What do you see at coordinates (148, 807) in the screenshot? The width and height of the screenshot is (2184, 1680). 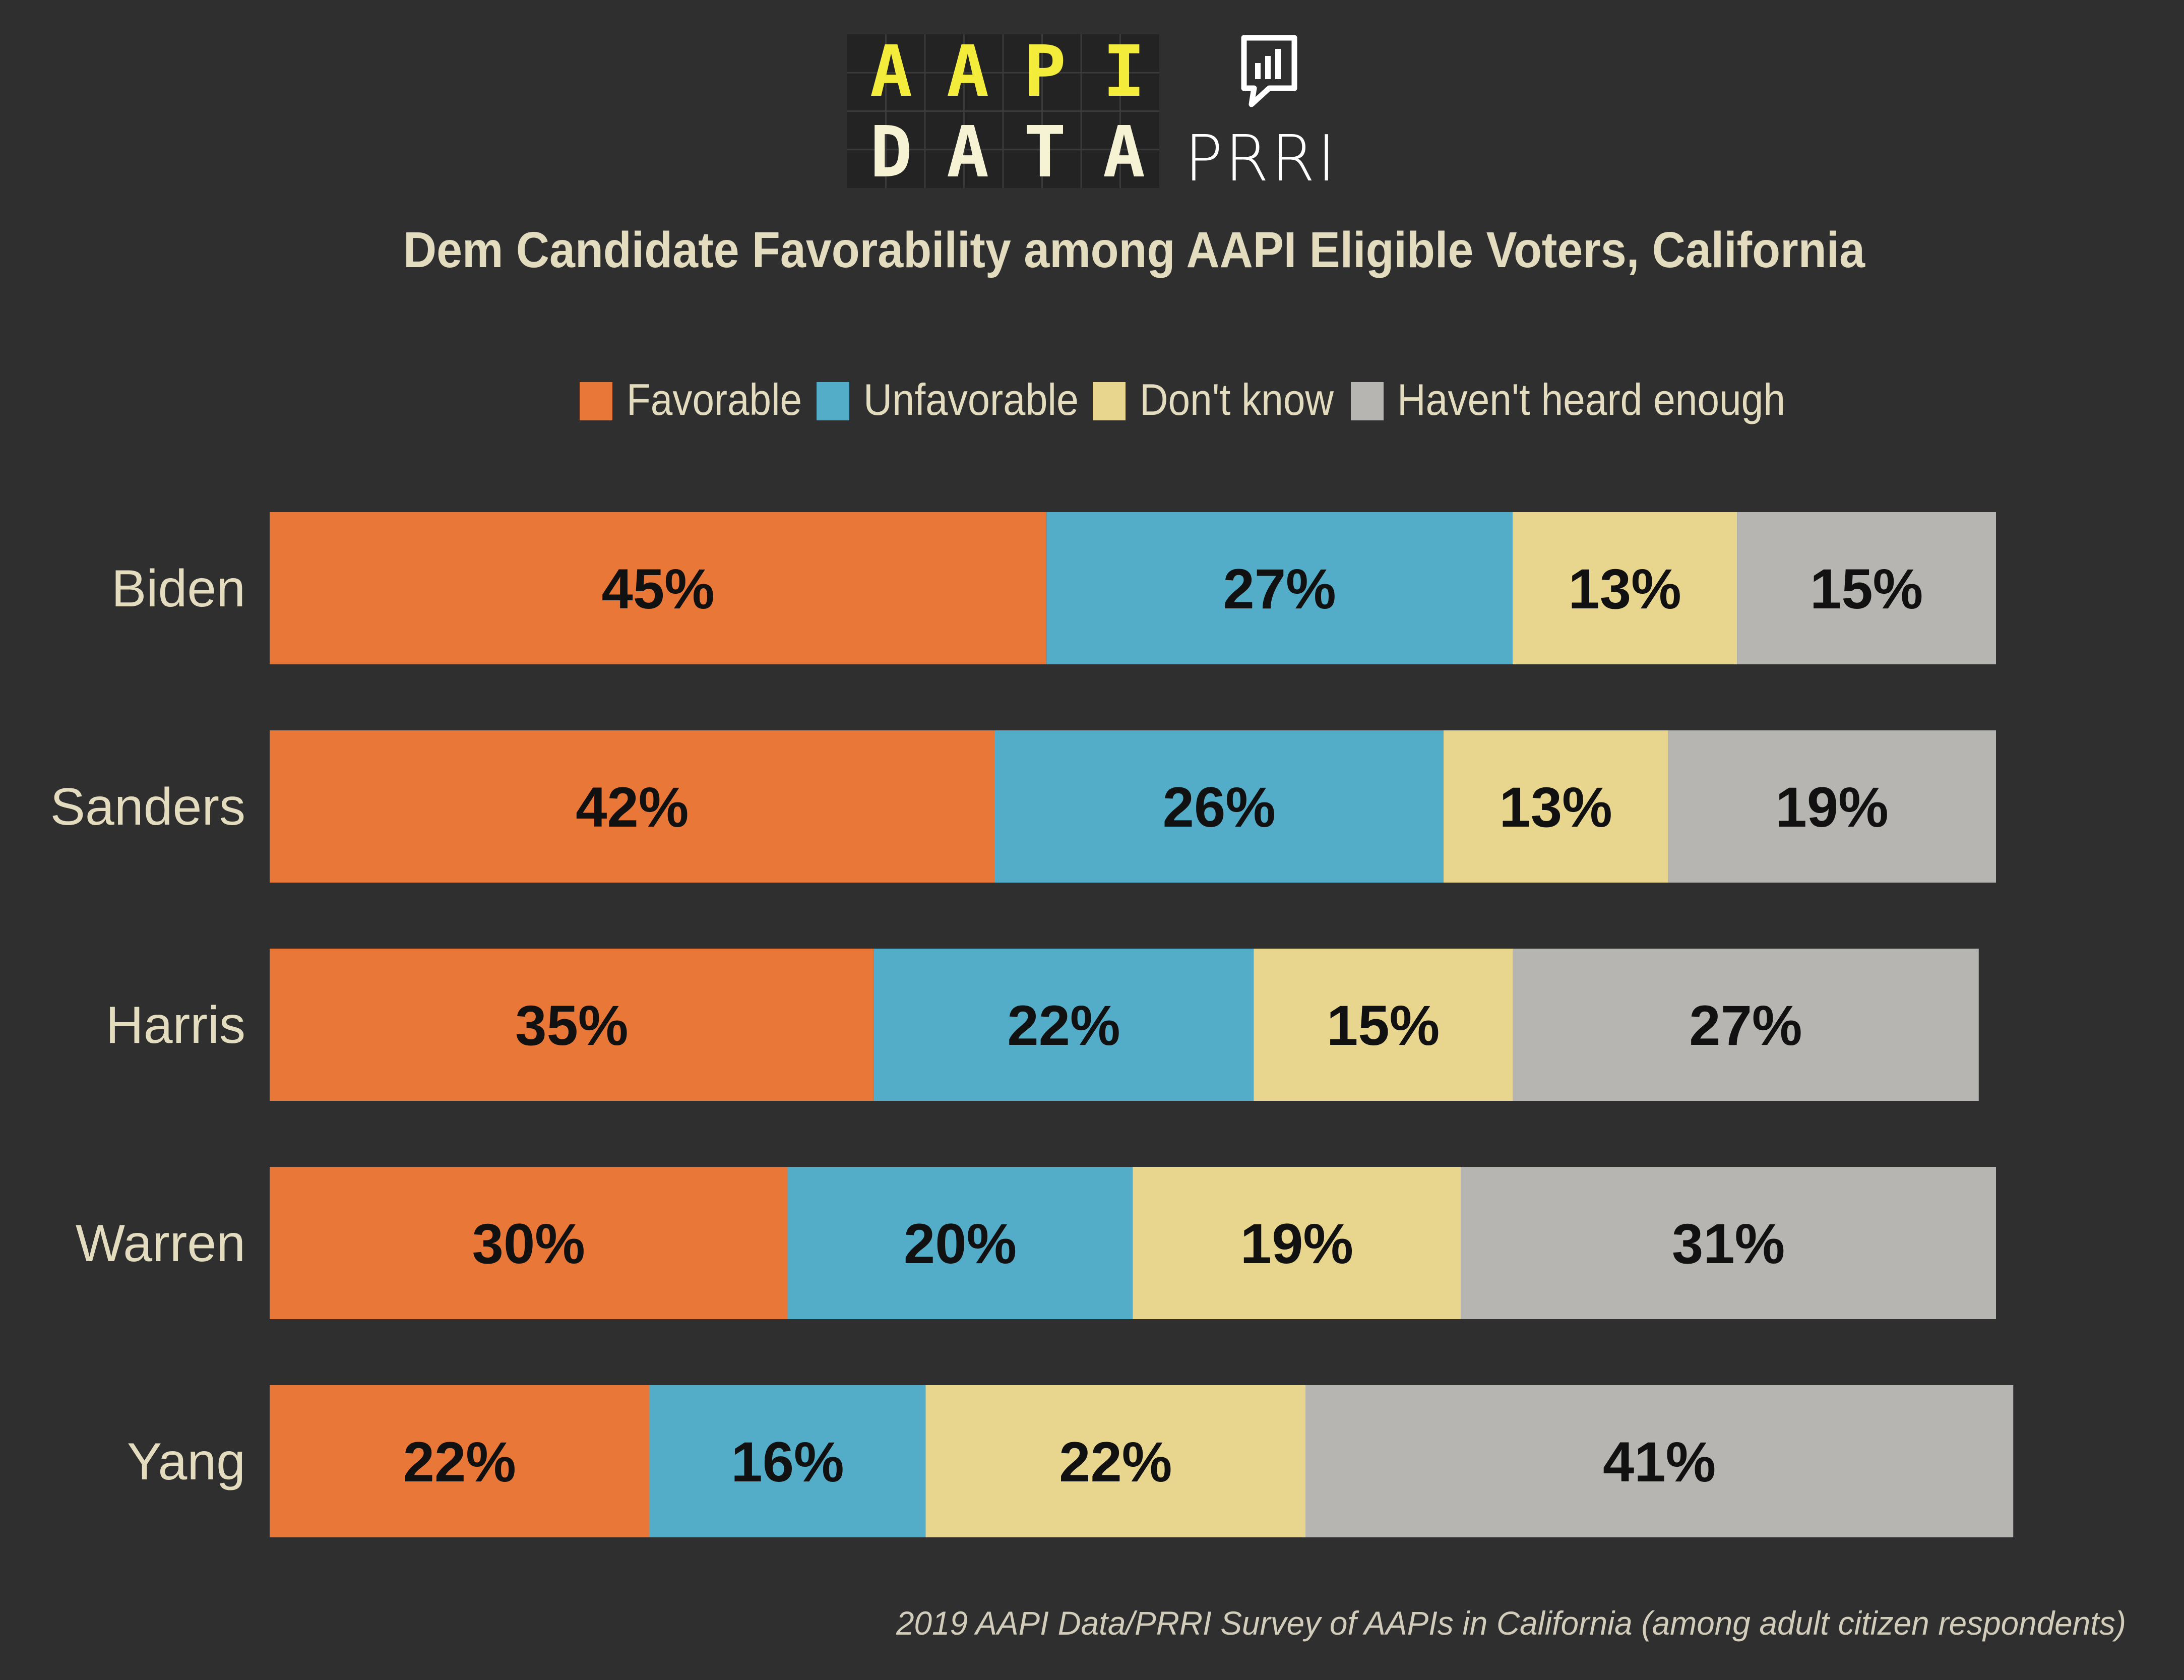 I see `category-label: Sanders` at bounding box center [148, 807].